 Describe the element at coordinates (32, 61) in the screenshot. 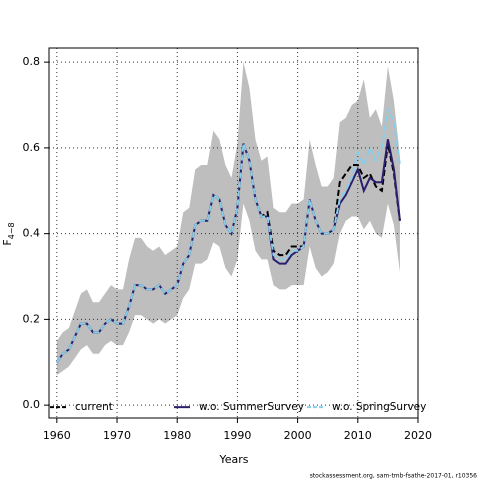

I see `y-tick-label: 0.8` at that location.